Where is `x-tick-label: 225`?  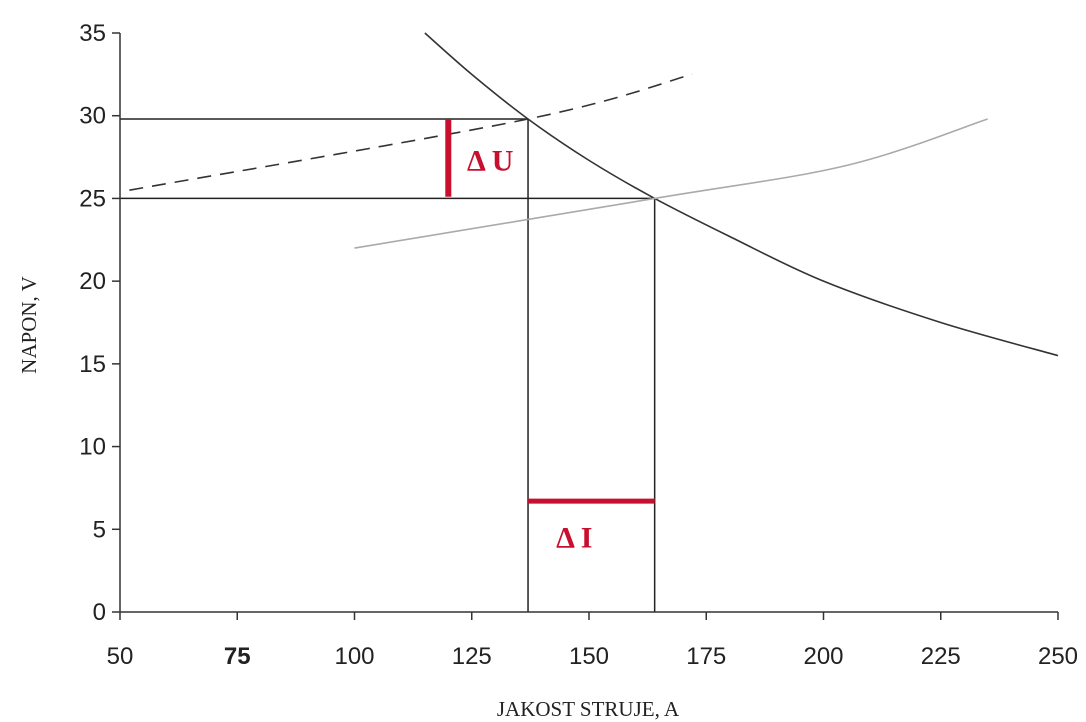 x-tick-label: 225 is located at coordinates (941, 656).